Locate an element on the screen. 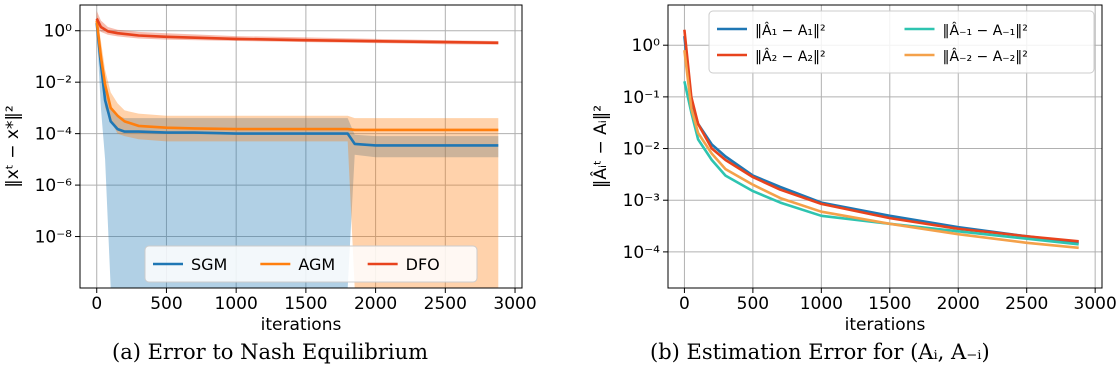 The width and height of the screenshot is (1120, 387). legend-label: AGM is located at coordinates (316, 264).